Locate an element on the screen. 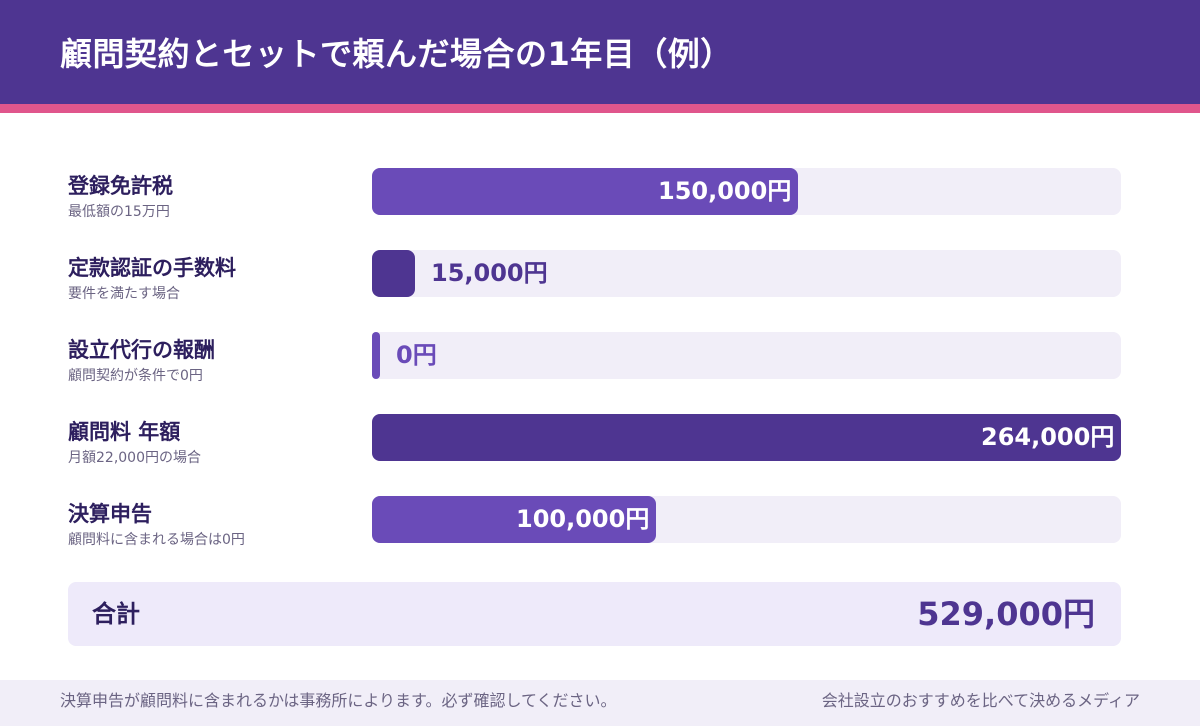  bar-label: 定款認証の手数料 is located at coordinates (152, 268).